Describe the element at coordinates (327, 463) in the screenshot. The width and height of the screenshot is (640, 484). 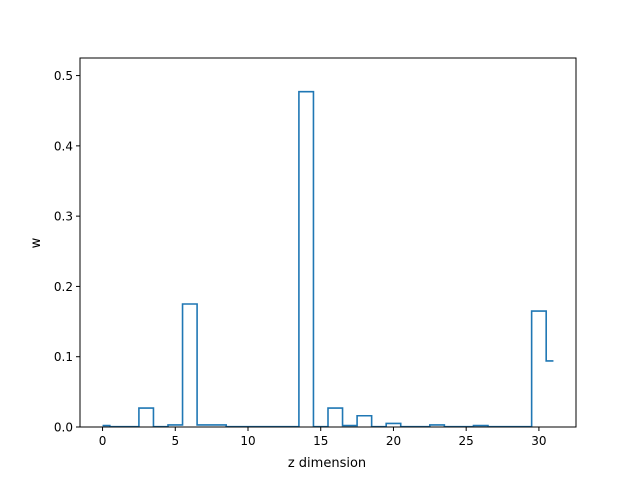
I see `x-axis-label: z dimension` at that location.